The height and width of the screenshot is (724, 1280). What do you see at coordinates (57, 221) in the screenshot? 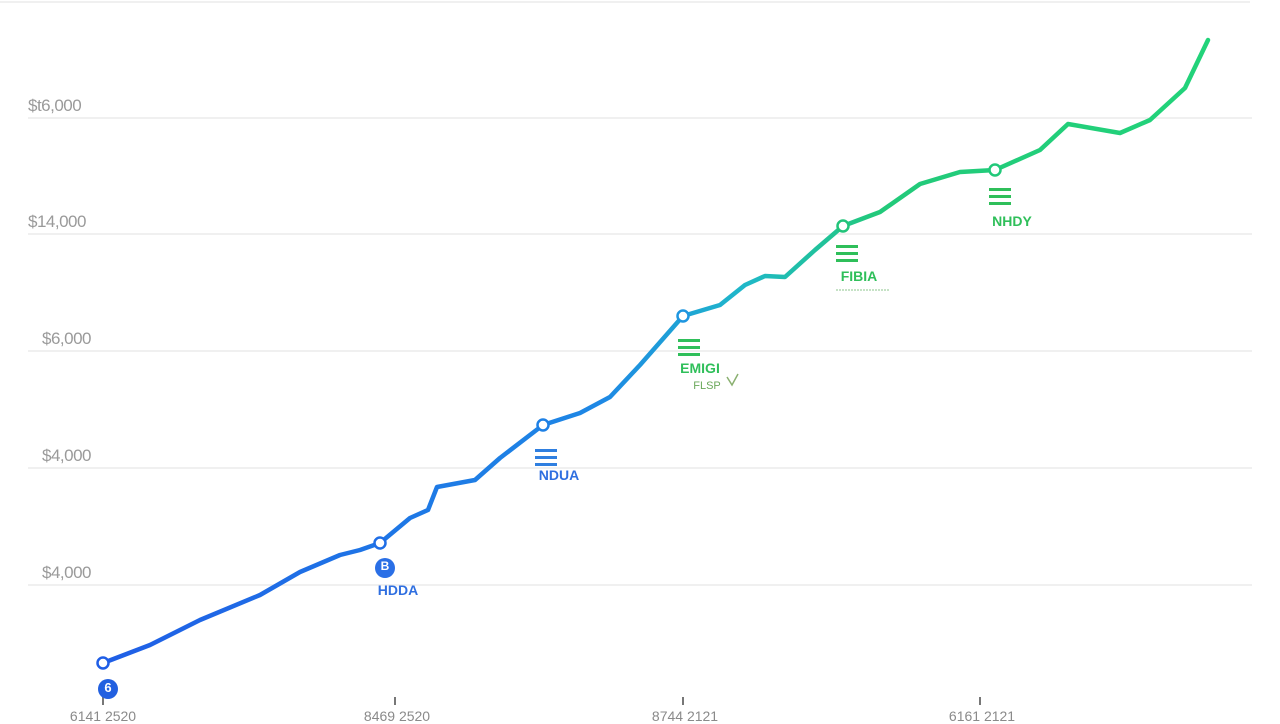
I see `y-tick-label: $14,000` at bounding box center [57, 221].